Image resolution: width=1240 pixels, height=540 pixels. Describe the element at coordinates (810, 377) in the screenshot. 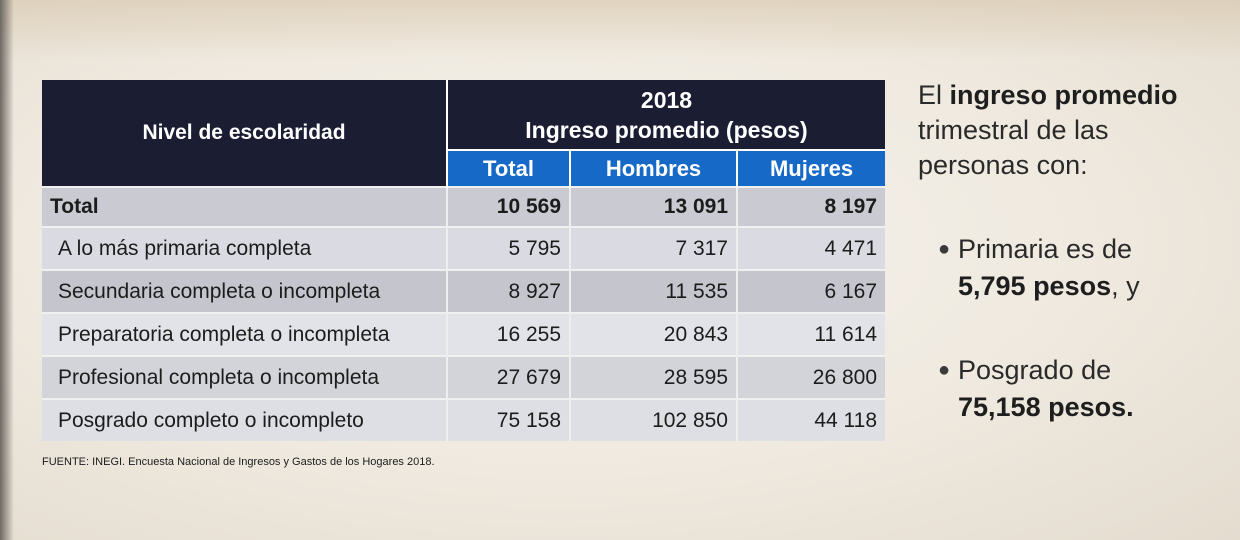

I see `cell-mujeres: 26 800` at that location.